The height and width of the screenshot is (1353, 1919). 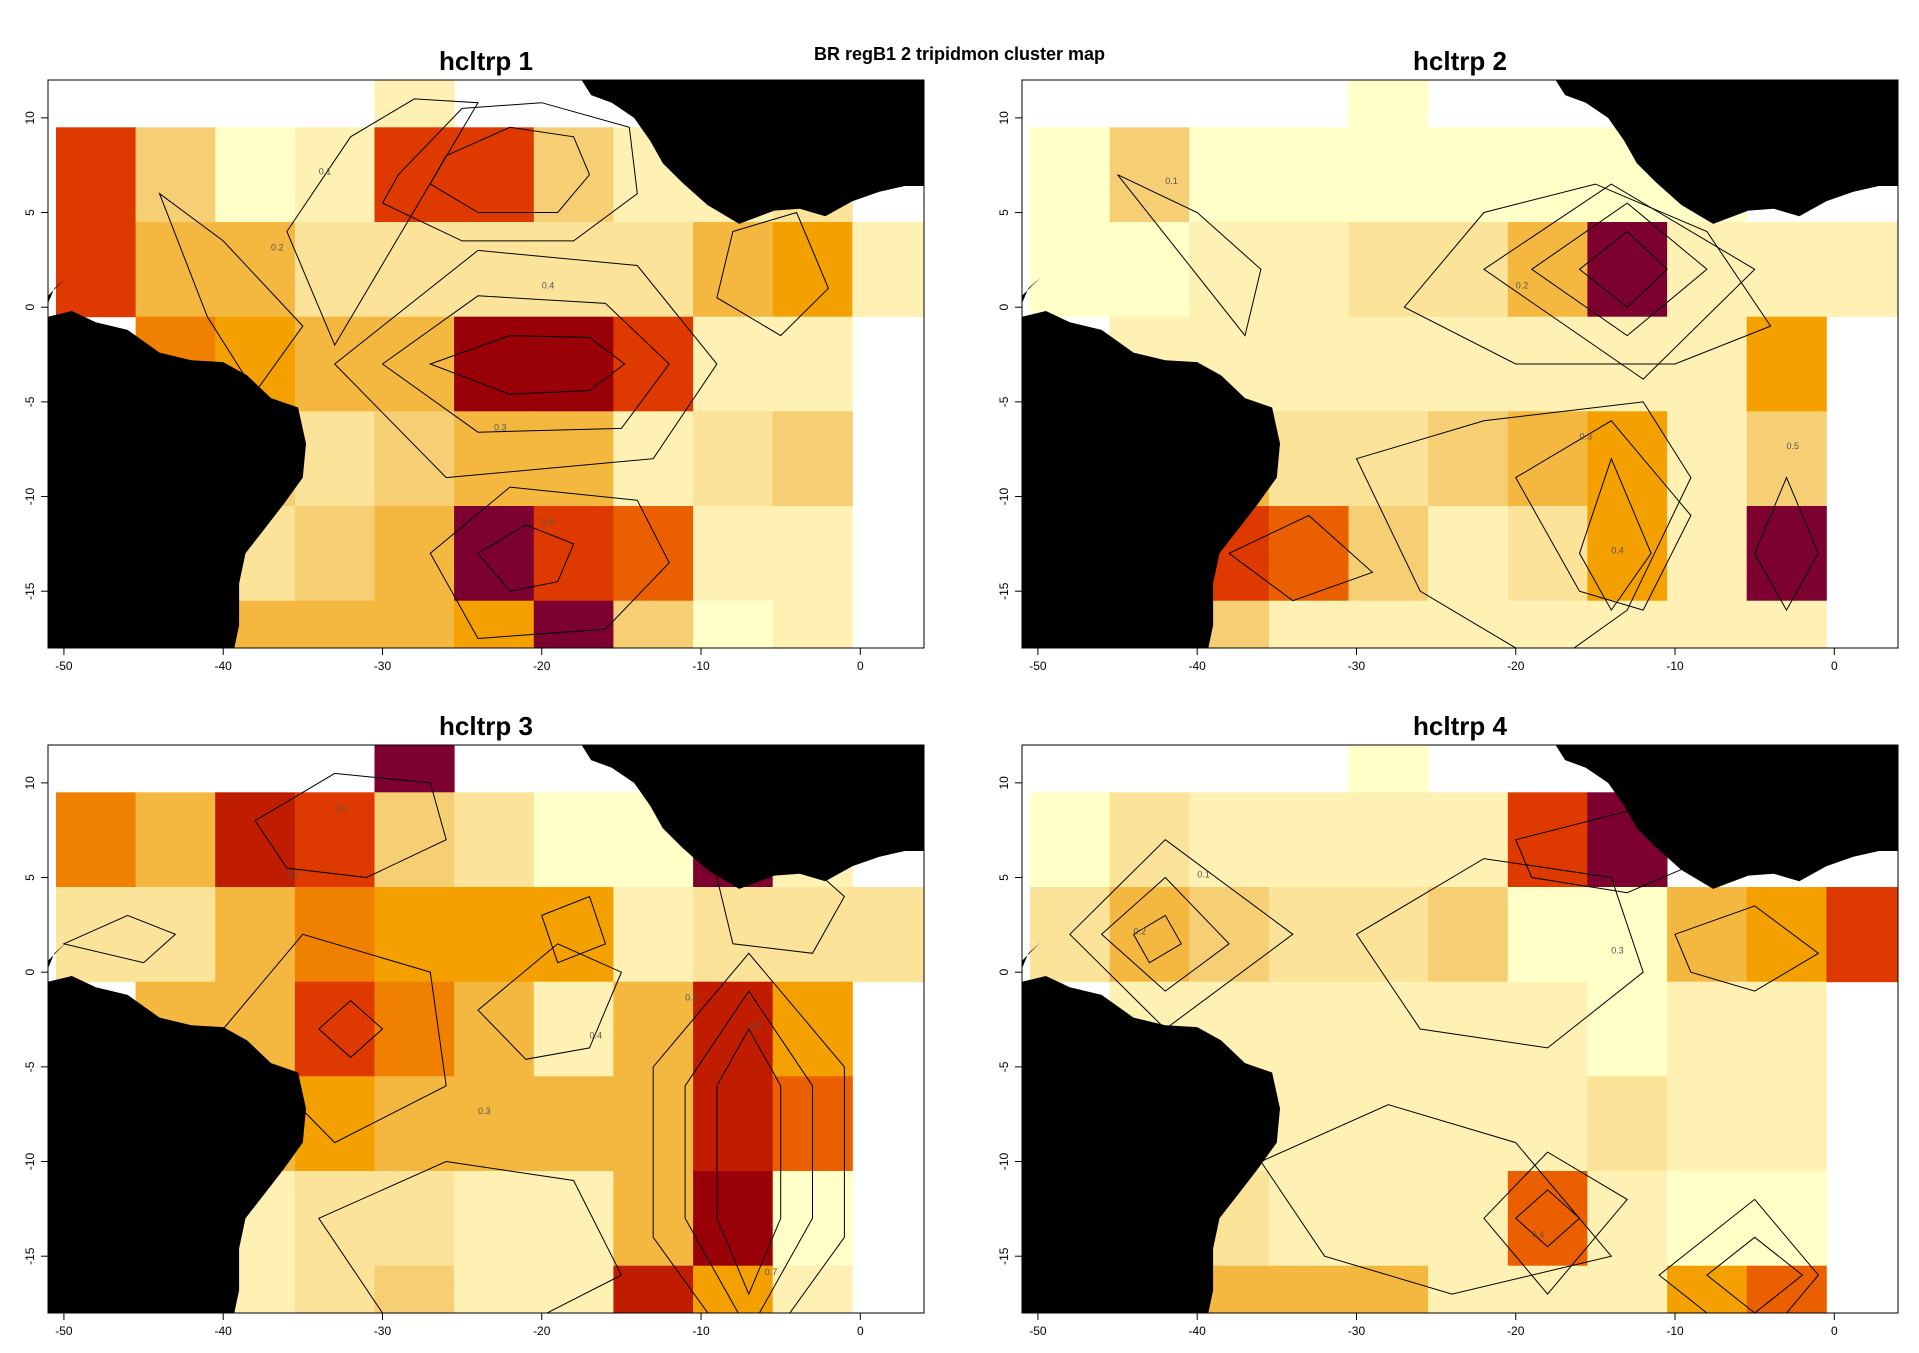 I want to click on panel-title: hcltrp 3, so click(x=486, y=726).